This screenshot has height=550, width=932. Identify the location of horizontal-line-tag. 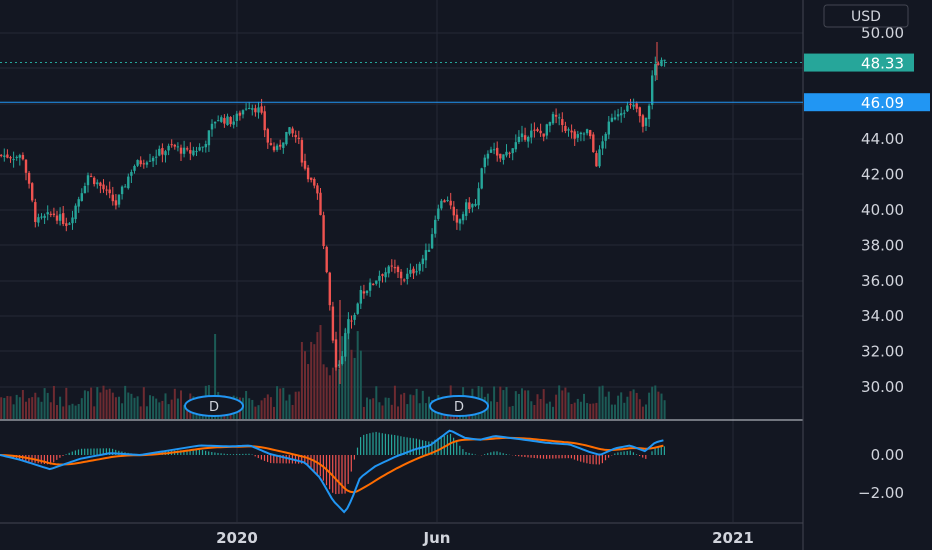
(867, 102).